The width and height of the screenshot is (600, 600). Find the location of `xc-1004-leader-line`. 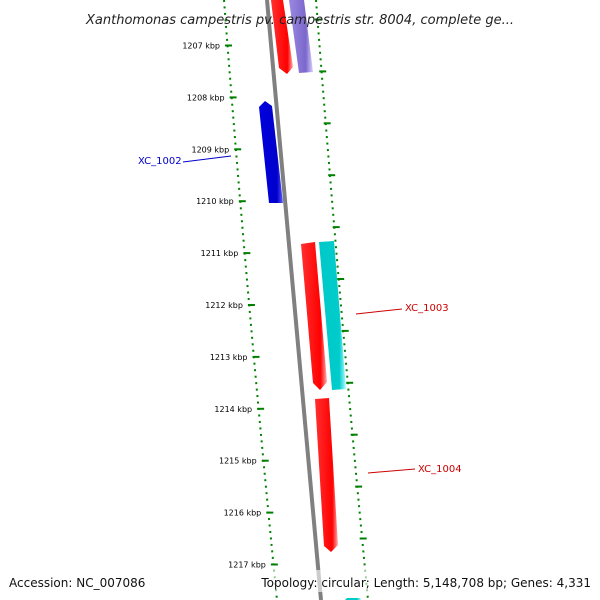

xc-1004-leader-line is located at coordinates (391, 471).